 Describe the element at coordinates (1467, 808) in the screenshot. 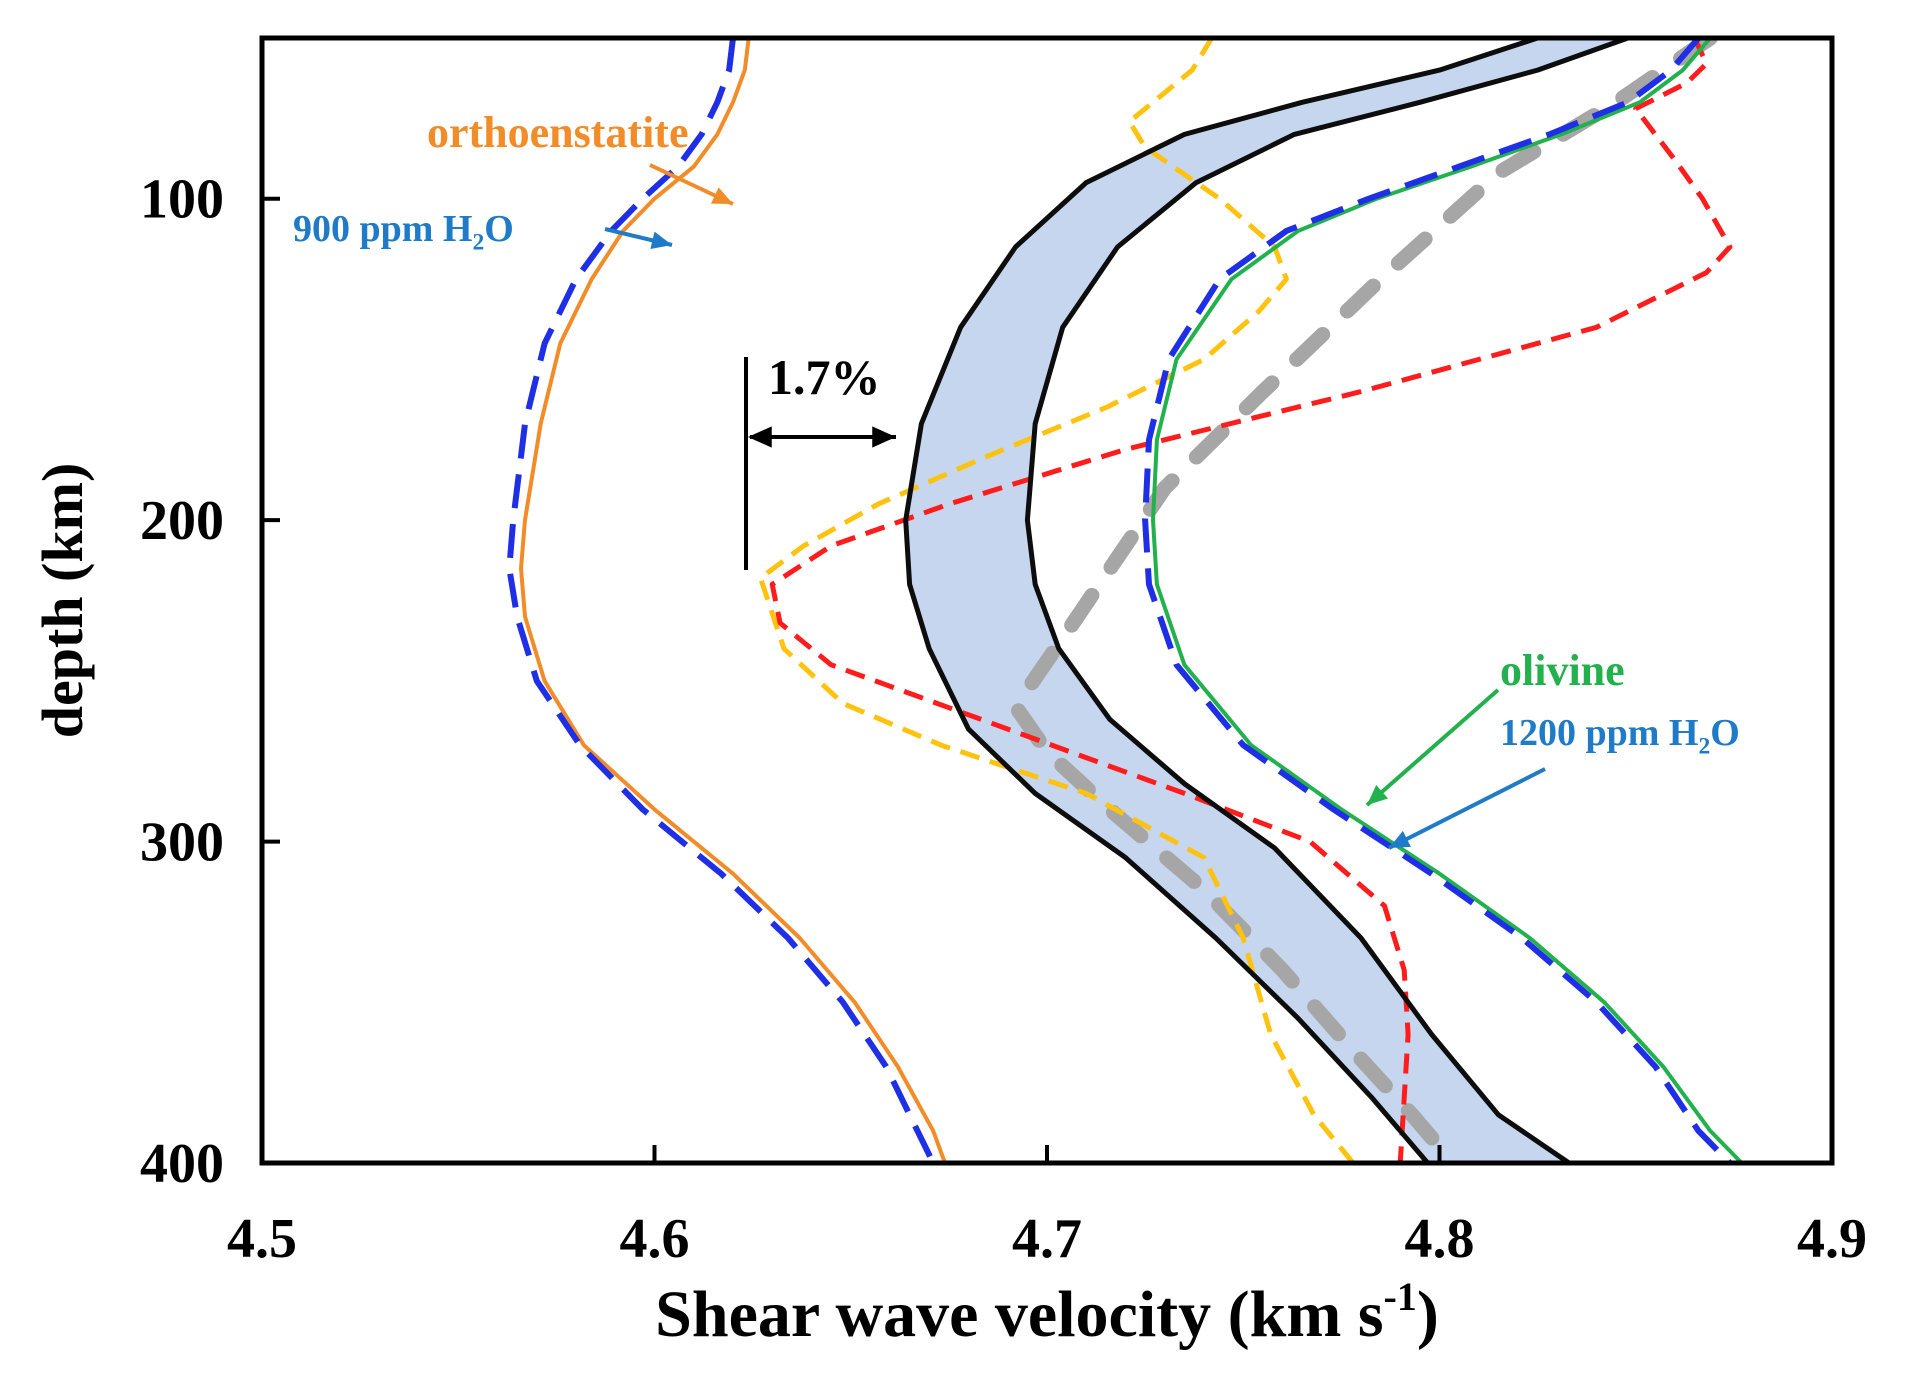

I see `ol-water-arrow` at that location.